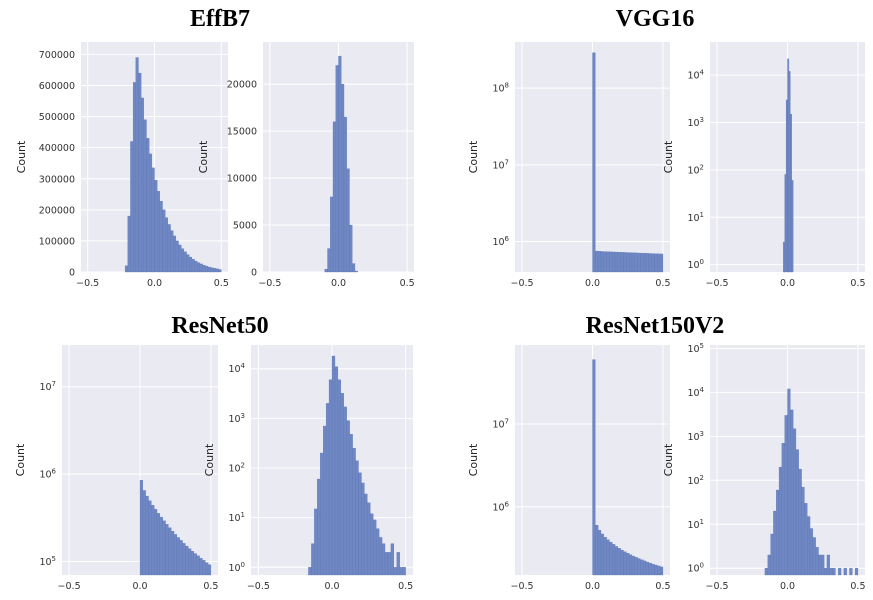  I want to click on y-tick-label: 20000, so click(242, 85).